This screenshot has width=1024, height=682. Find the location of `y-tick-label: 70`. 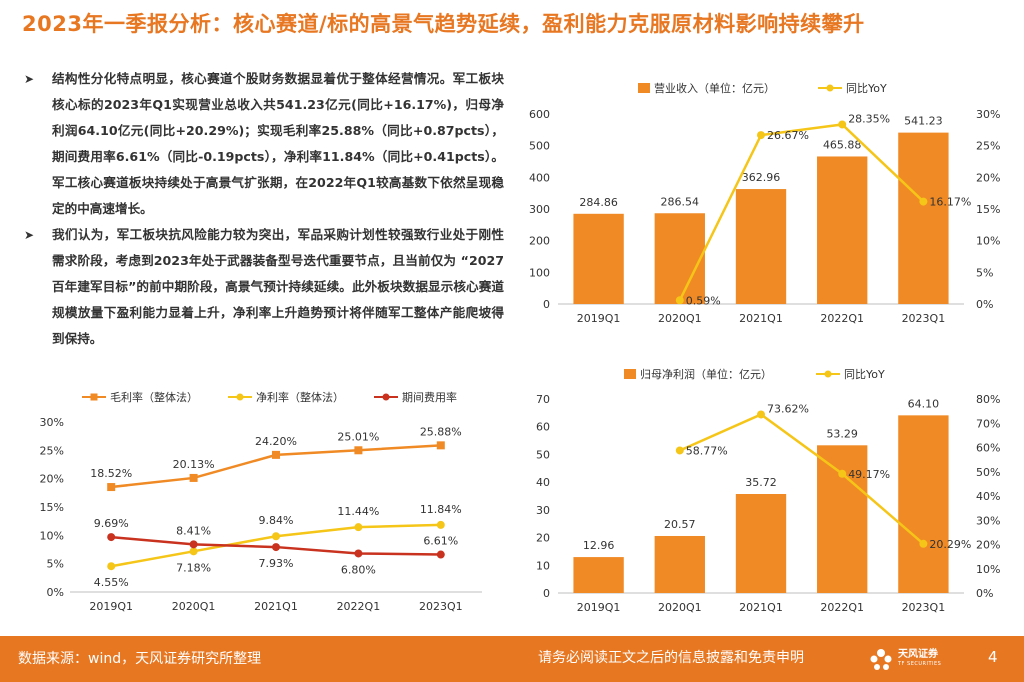

y-tick-label: 70 is located at coordinates (543, 399).